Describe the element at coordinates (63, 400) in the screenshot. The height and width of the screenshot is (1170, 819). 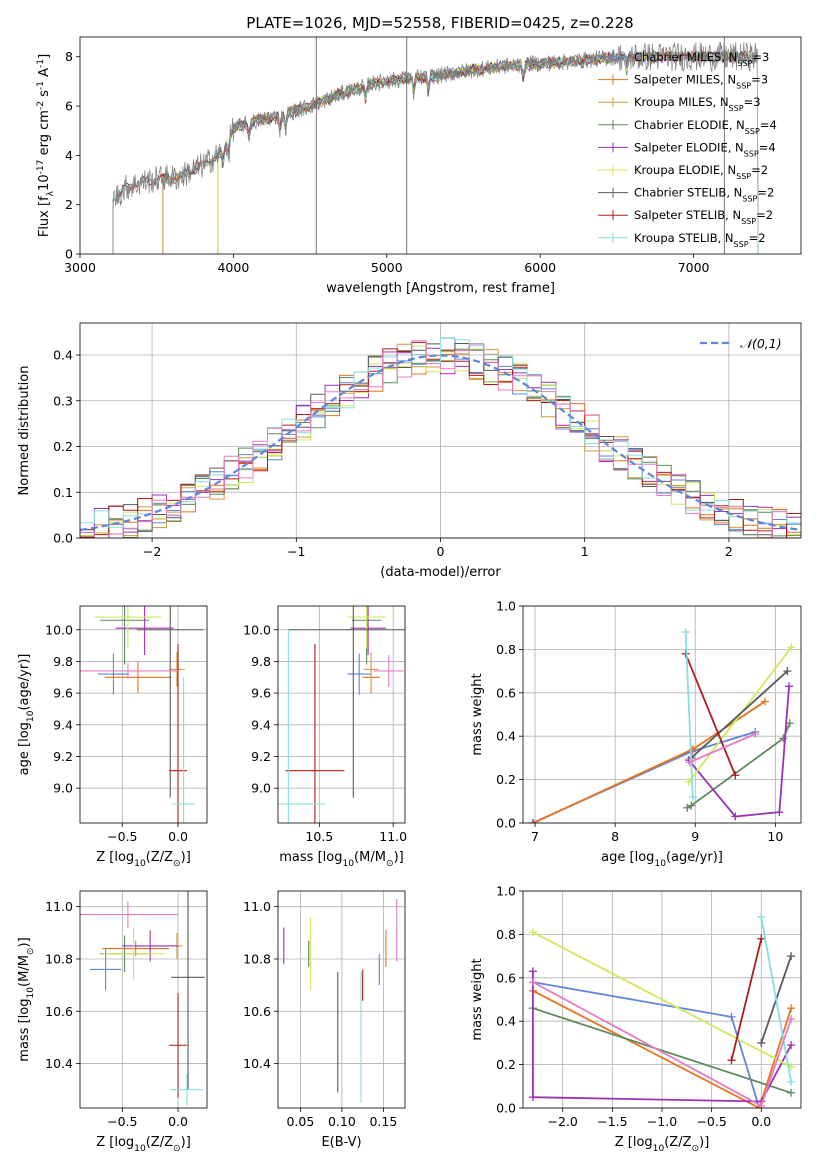
I see `y-tick-label: 0.3` at that location.